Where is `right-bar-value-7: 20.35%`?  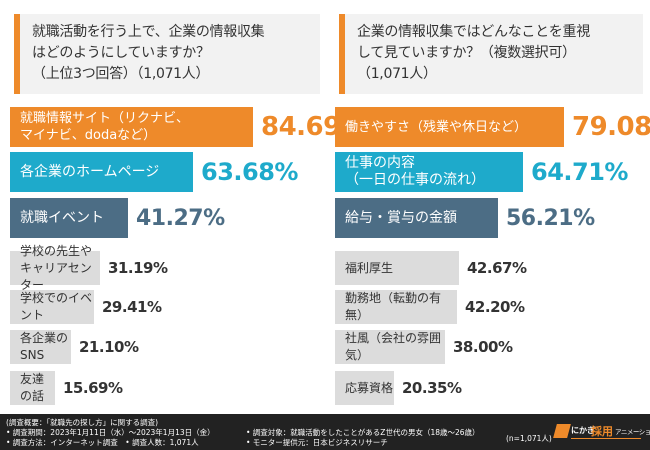
right-bar-value-7: 20.35% is located at coordinates (432, 388).